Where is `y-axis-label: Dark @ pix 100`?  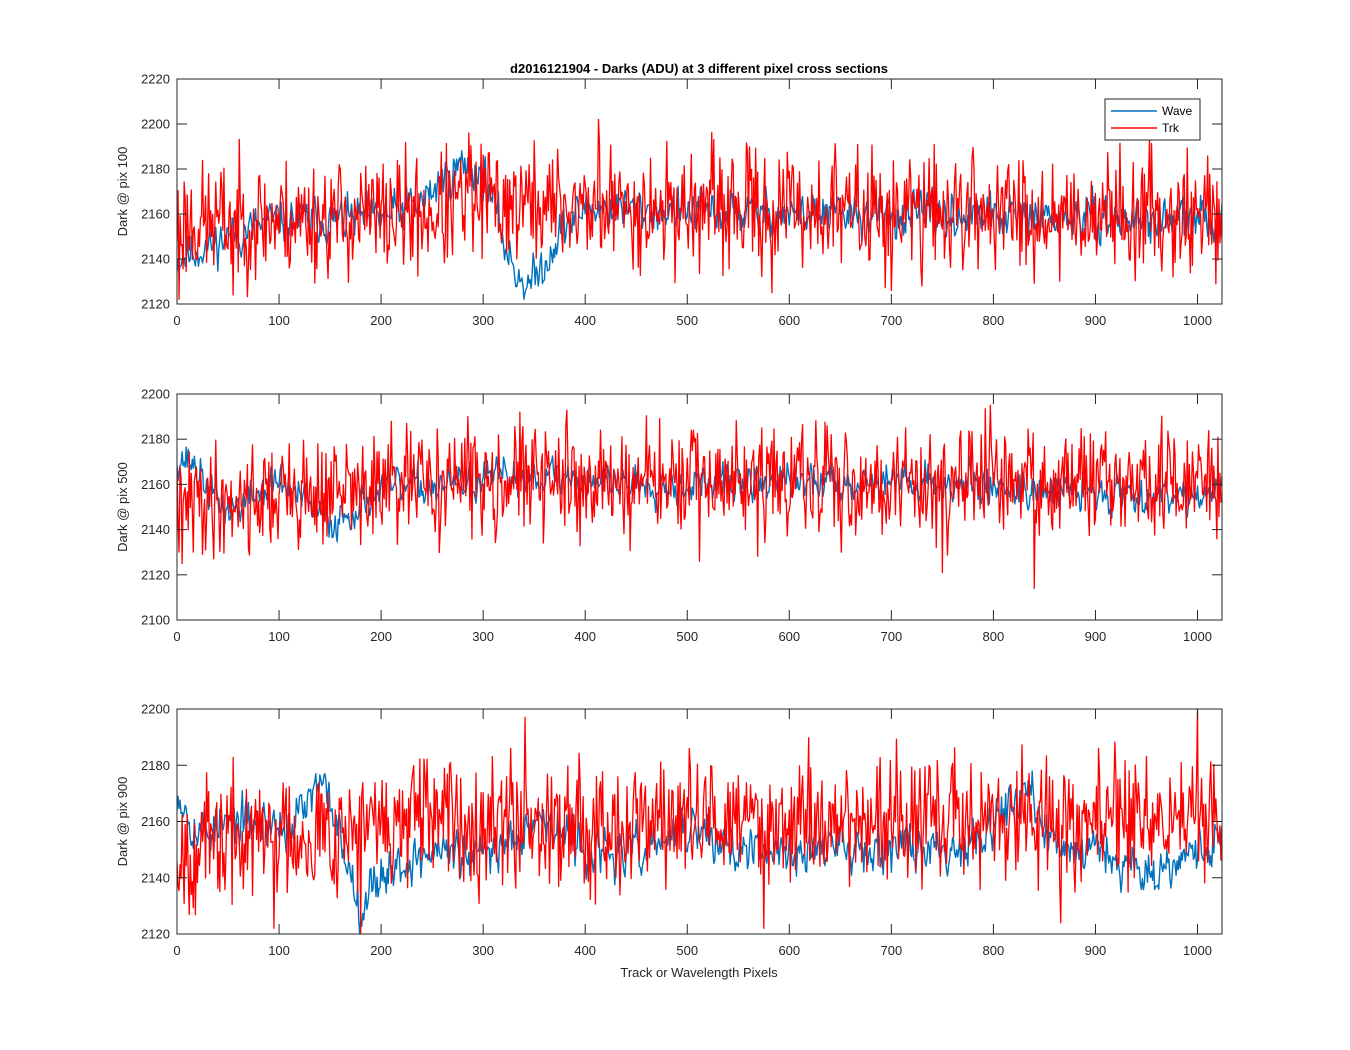
y-axis-label: Dark @ pix 100 is located at coordinates (122, 192).